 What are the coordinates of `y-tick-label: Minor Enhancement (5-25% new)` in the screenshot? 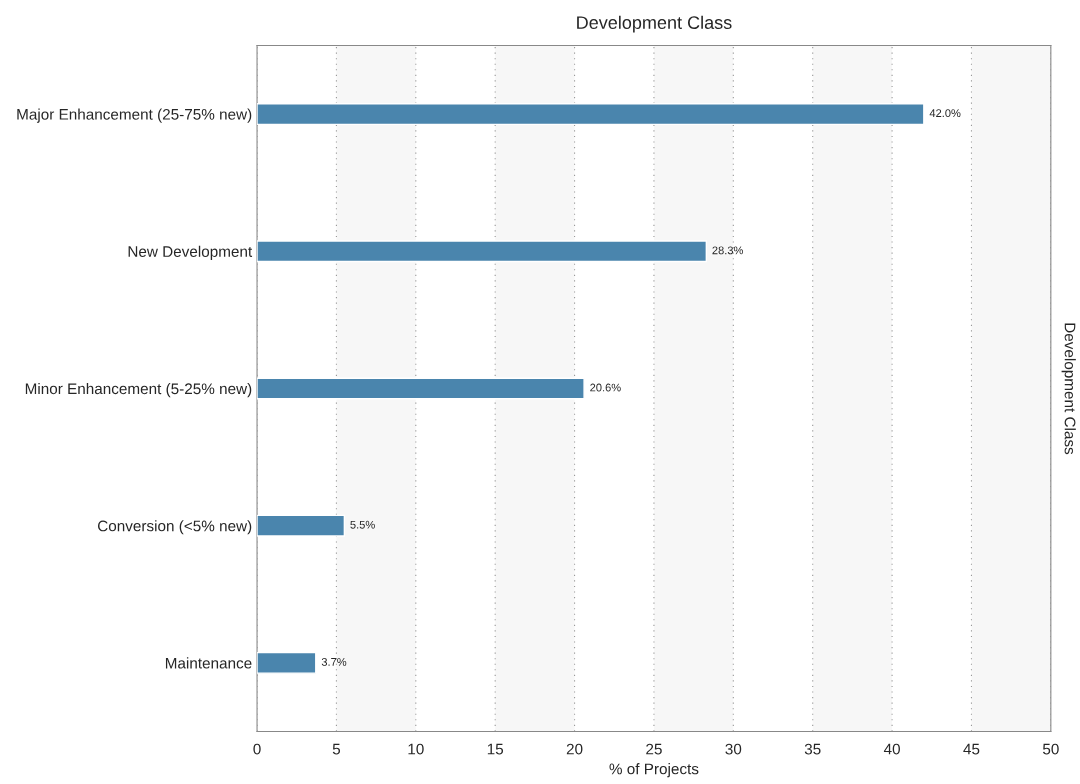 It's located at (138, 390).